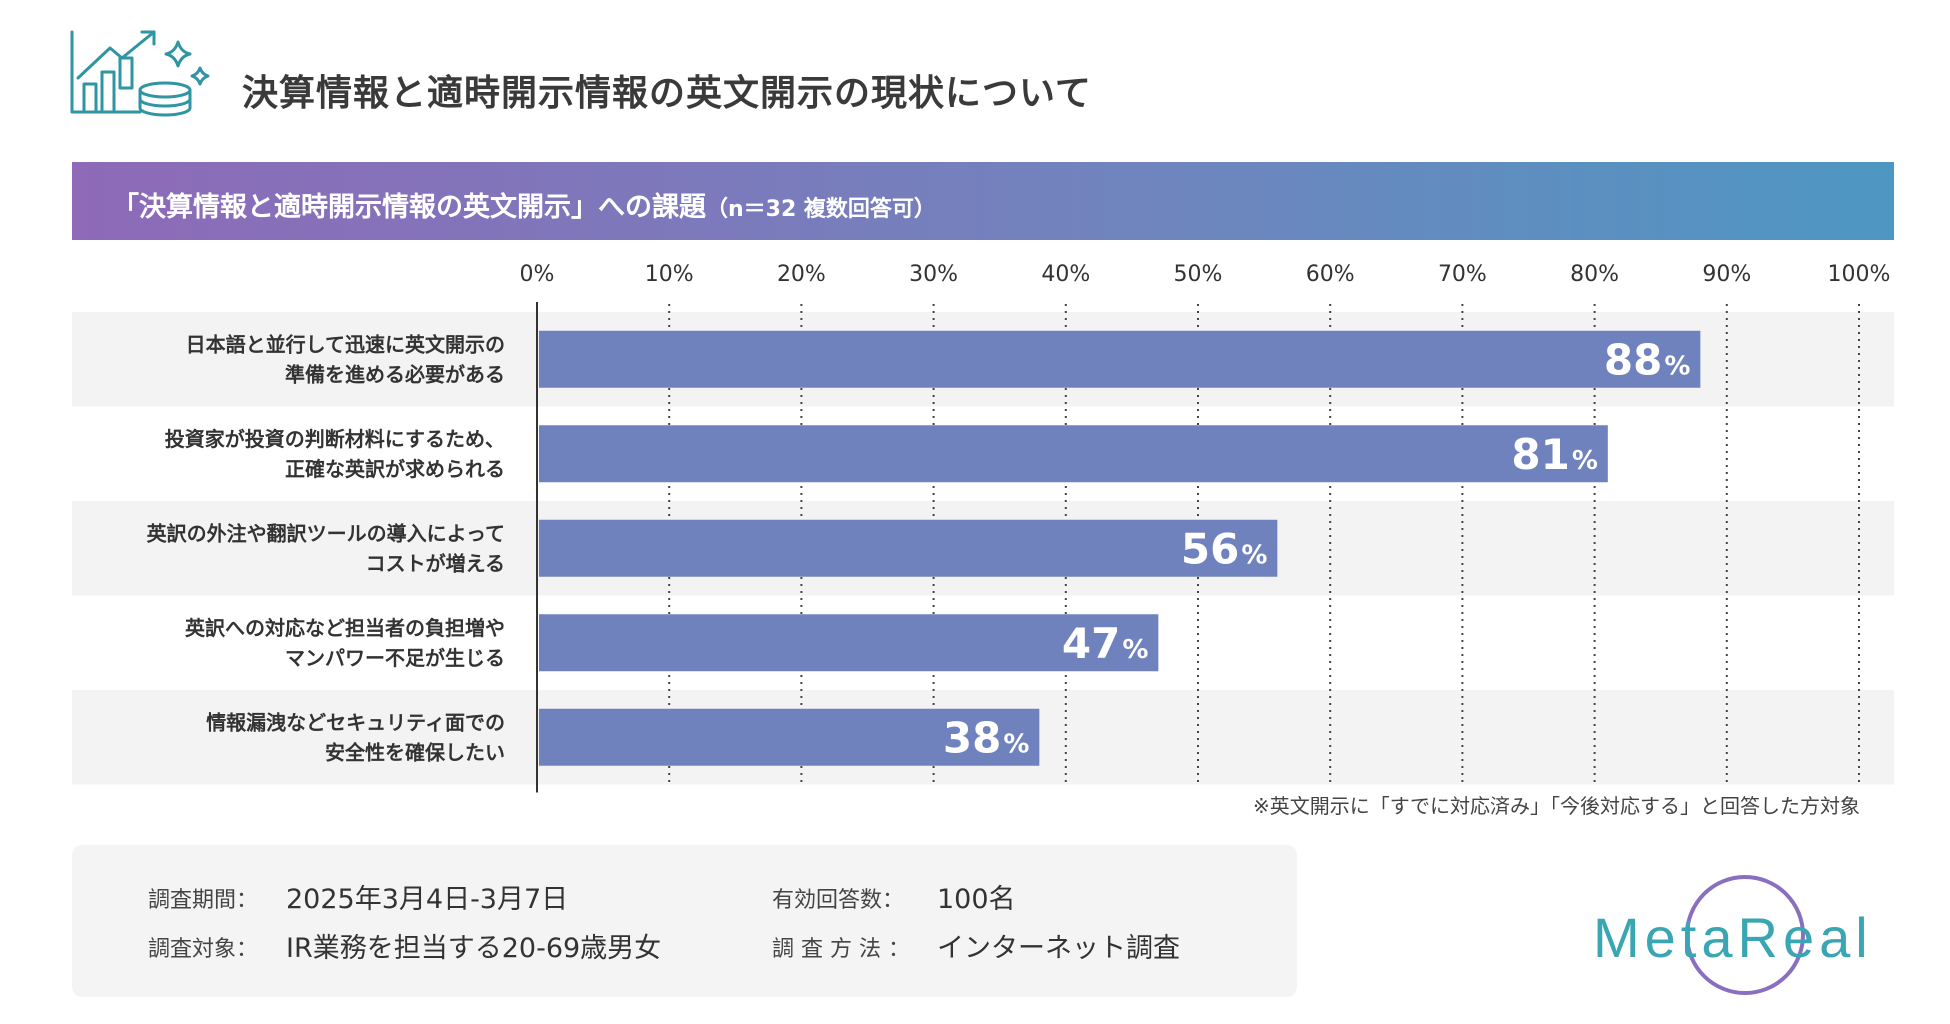 The width and height of the screenshot is (1950, 1024). I want to click on x-tick-label: 40%, so click(1065, 274).